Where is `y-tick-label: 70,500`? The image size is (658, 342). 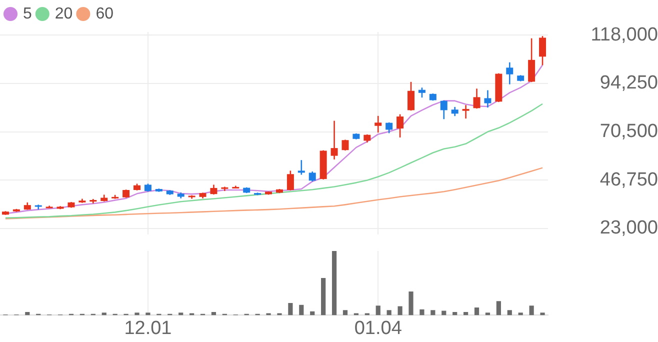 y-tick-label: 70,500 is located at coordinates (629, 131).